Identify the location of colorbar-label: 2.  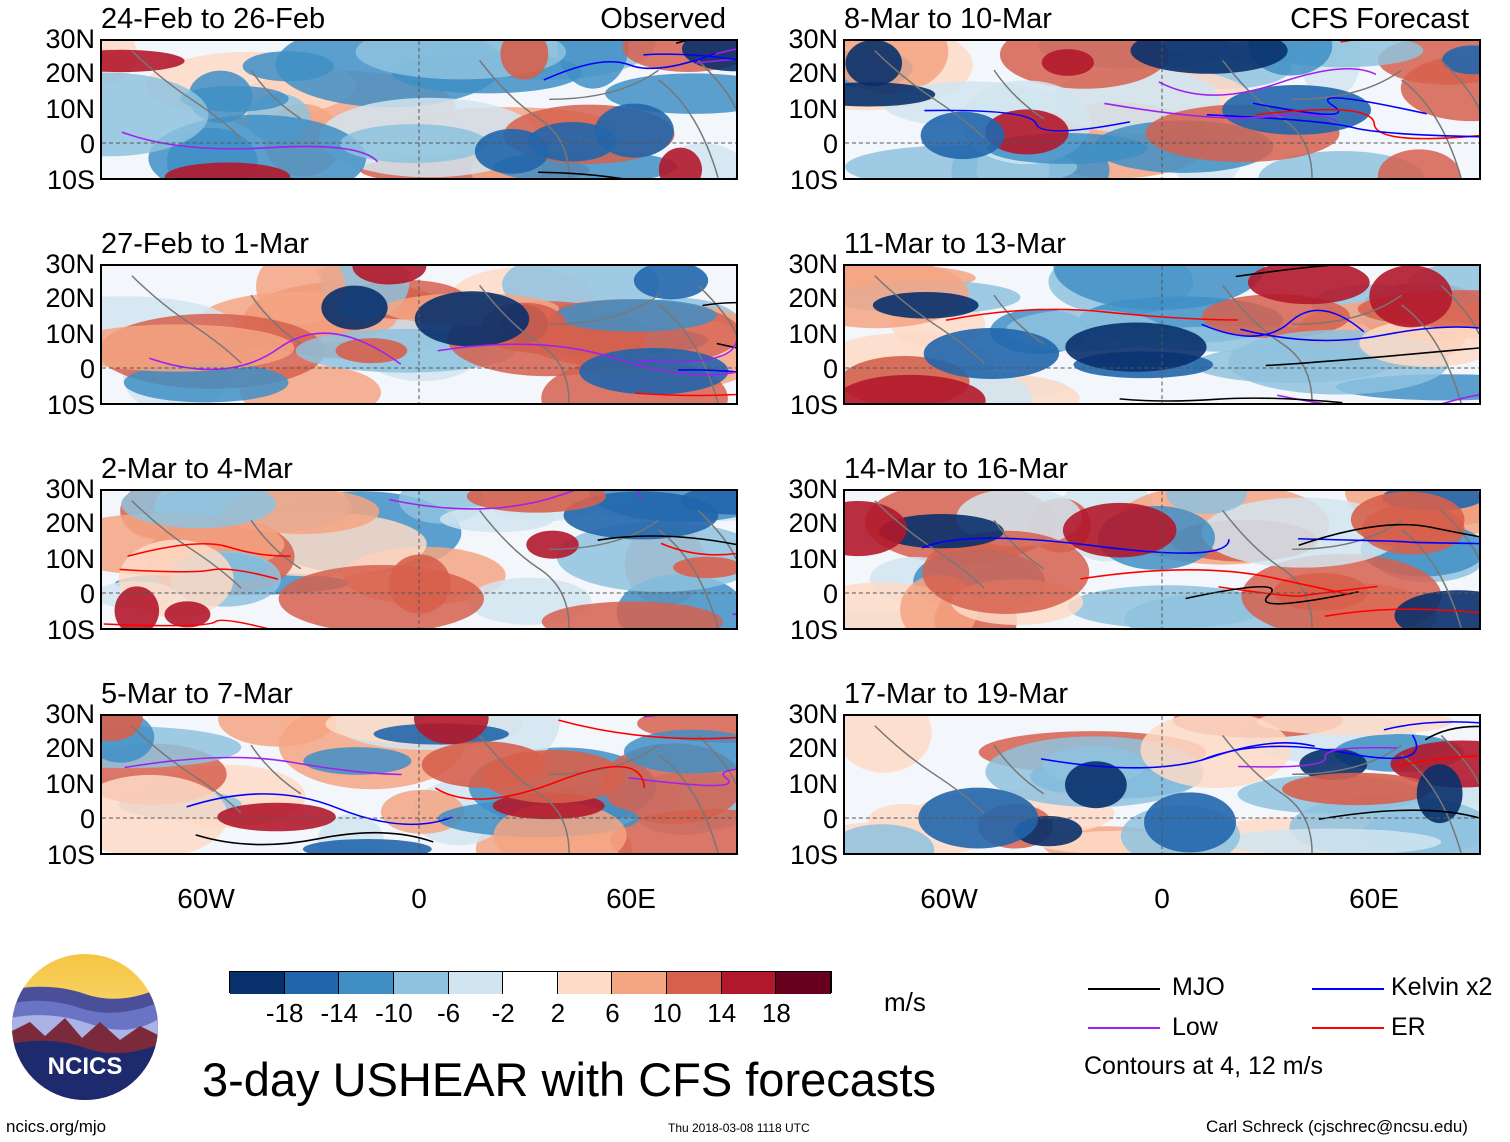
(558, 1013).